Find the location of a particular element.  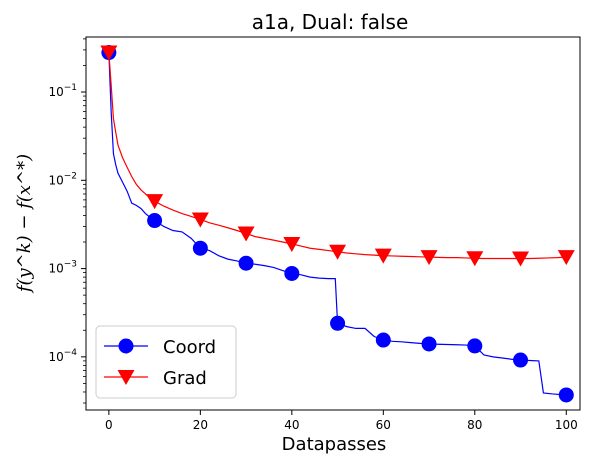

y-tick-label-1: 10⁻³ is located at coordinates (62, 268).